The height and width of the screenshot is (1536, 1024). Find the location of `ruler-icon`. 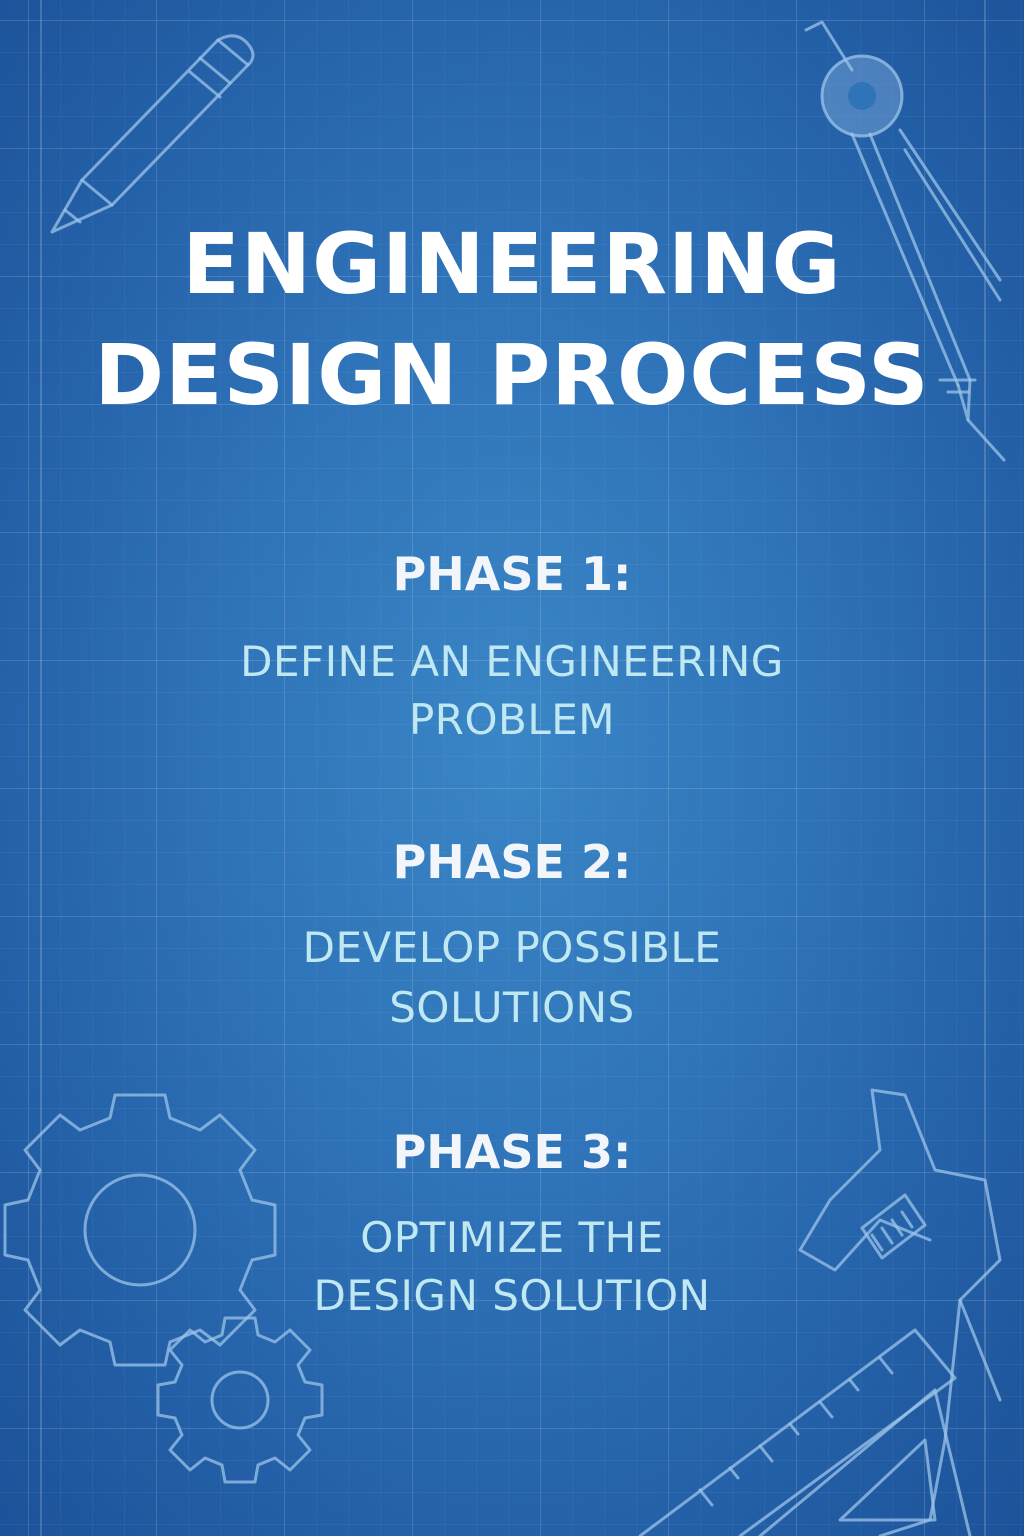

ruler-icon is located at coordinates (797, 1432).